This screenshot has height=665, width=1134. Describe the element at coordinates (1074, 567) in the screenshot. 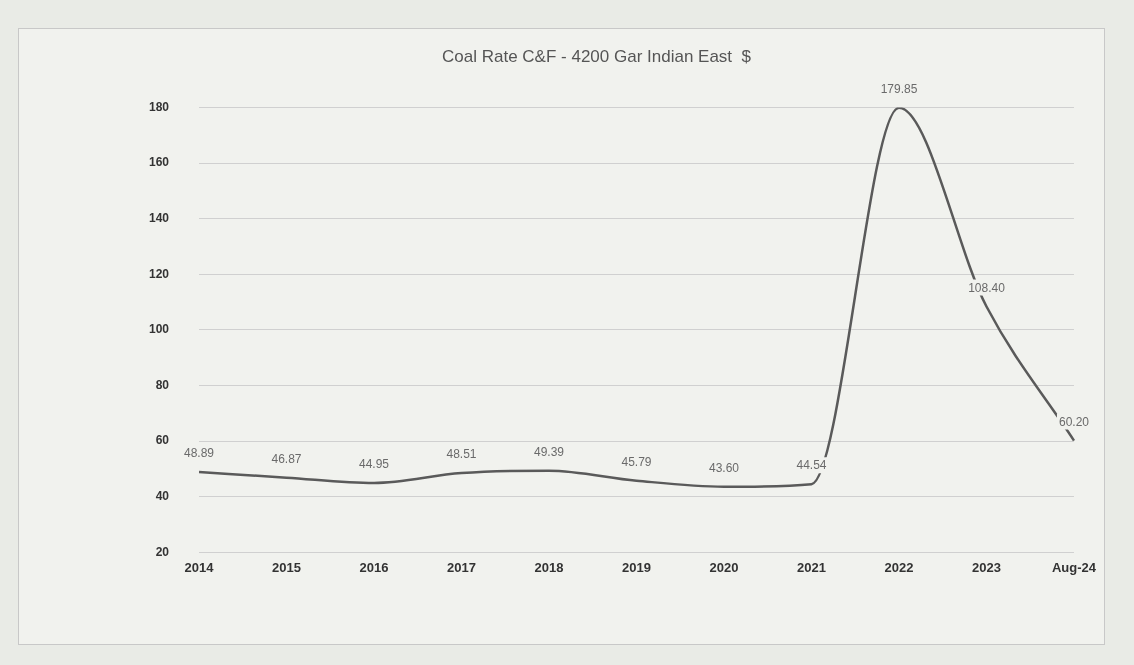

I see `x-tick-label: Aug-24` at that location.